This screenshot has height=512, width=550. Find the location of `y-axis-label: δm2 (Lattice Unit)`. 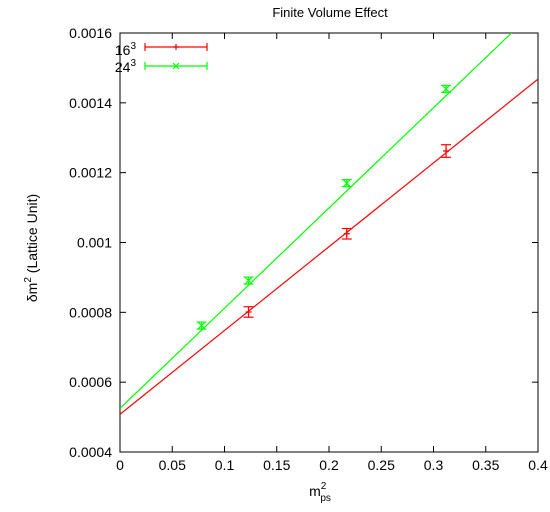

y-axis-label: δm2 (Lattice Unit) is located at coordinates (31, 248).